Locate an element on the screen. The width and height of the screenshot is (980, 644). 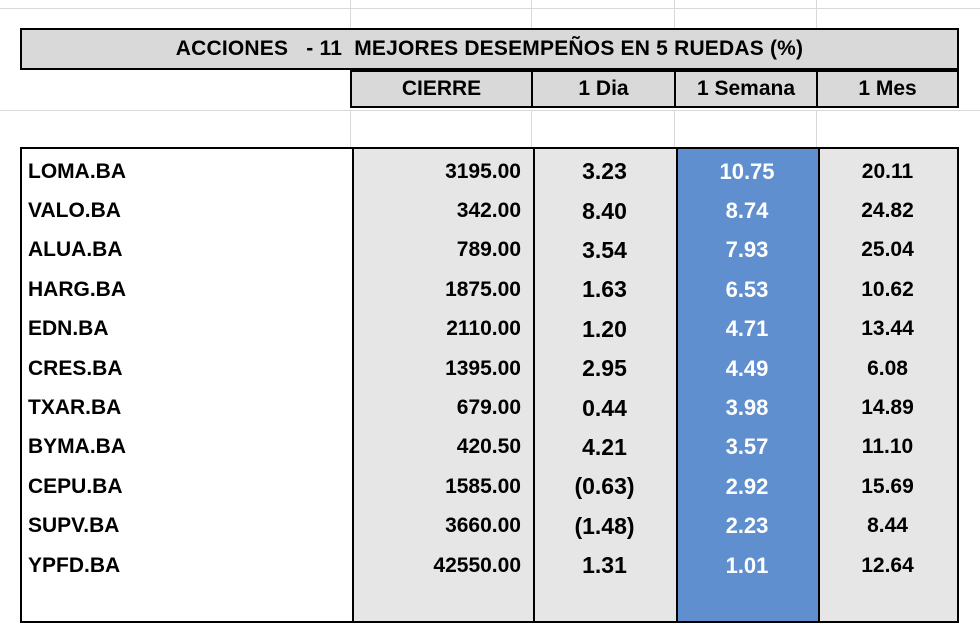
semana-cell: 10.75 is located at coordinates (747, 171).